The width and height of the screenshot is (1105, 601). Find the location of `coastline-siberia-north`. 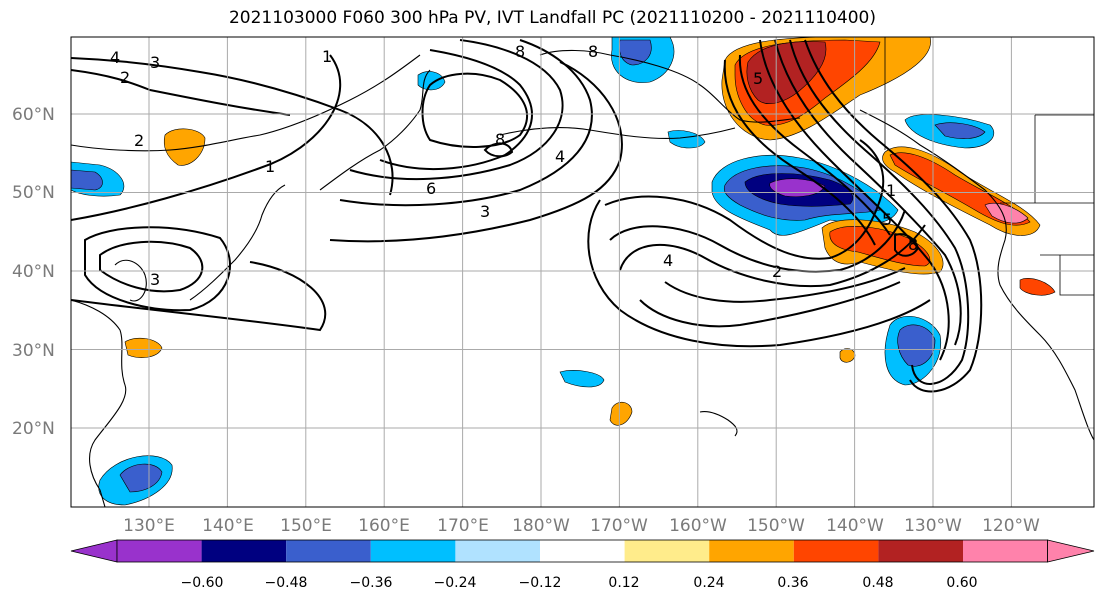

coastline-siberia-north is located at coordinates (246, 103).